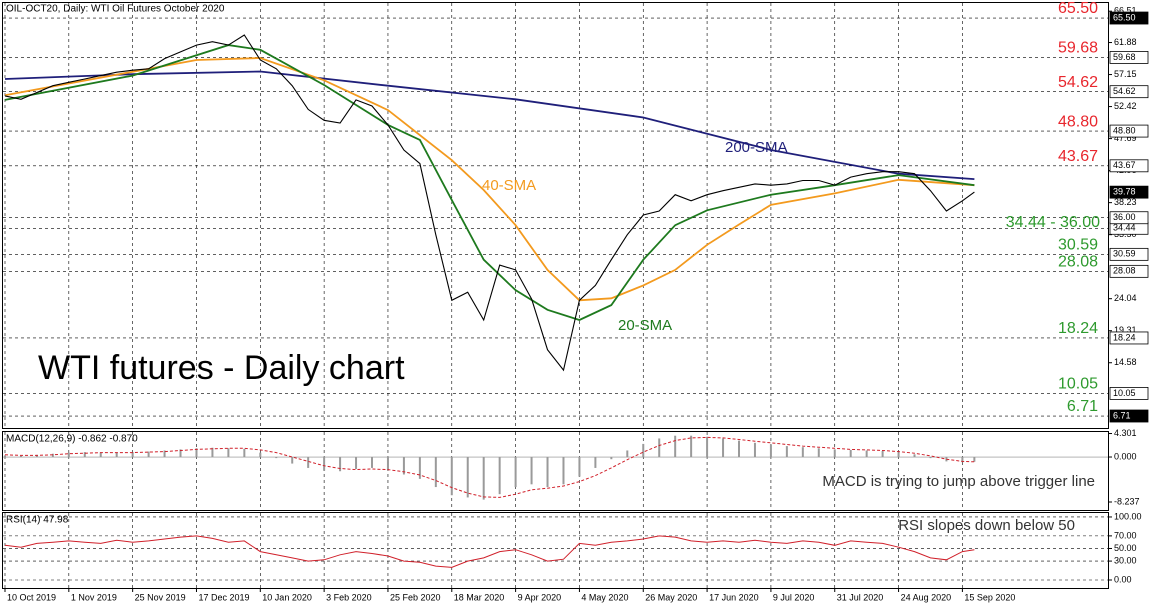 The image size is (1149, 607). Describe the element at coordinates (1124, 254) in the screenshot. I see `level-axis-label: 30.59` at that location.